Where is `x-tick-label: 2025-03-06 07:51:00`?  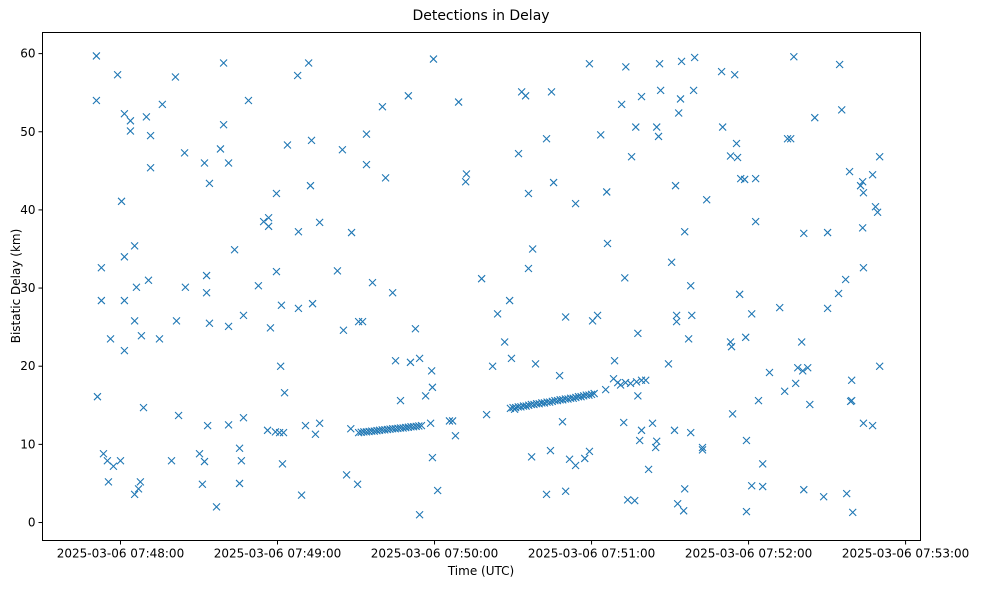
x-tick-label: 2025-03-06 07:51:00 is located at coordinates (591, 554).